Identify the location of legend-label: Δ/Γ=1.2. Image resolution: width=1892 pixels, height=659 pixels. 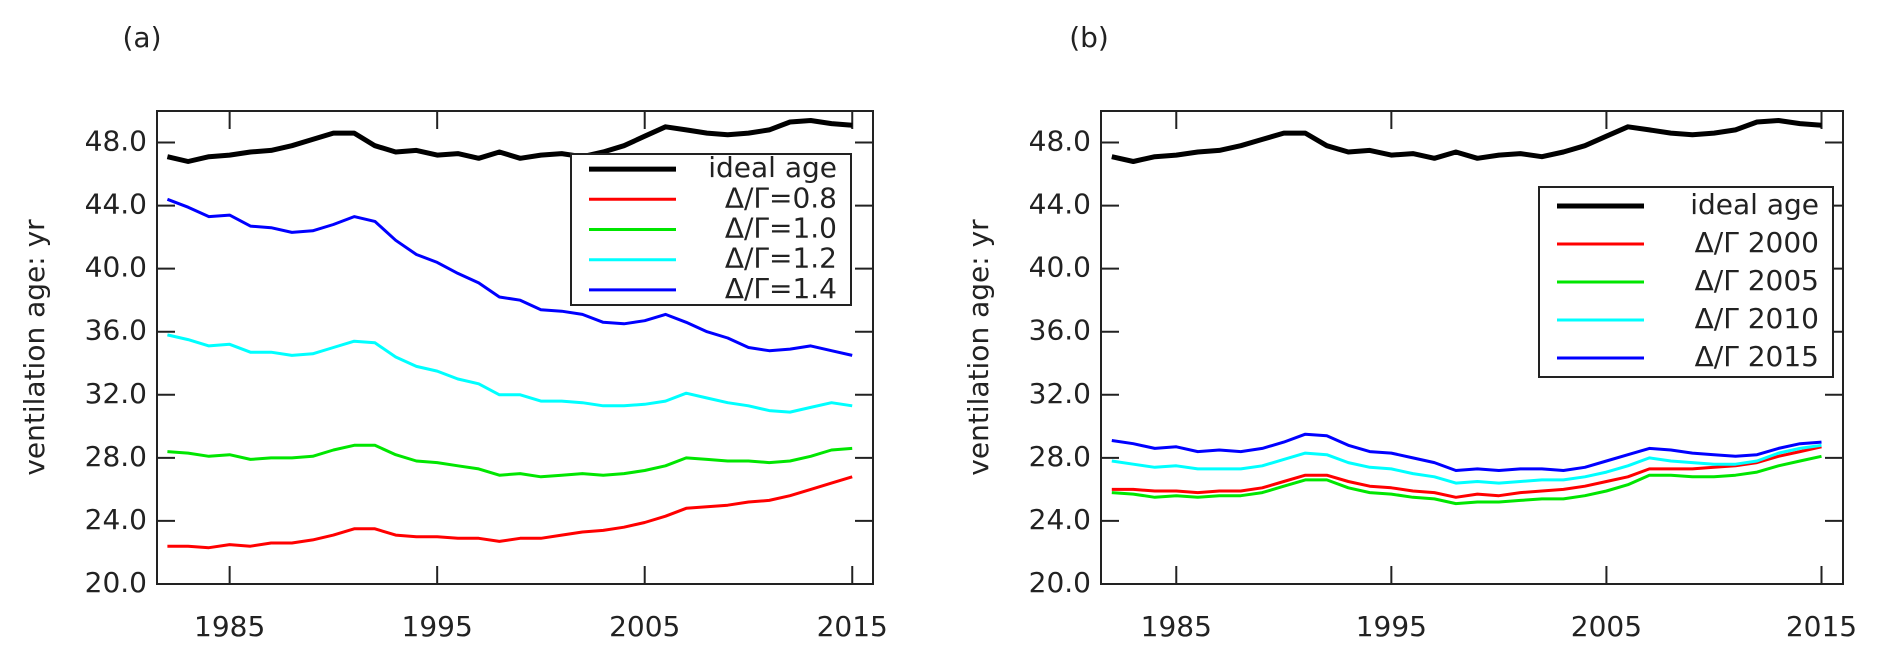
(781, 258).